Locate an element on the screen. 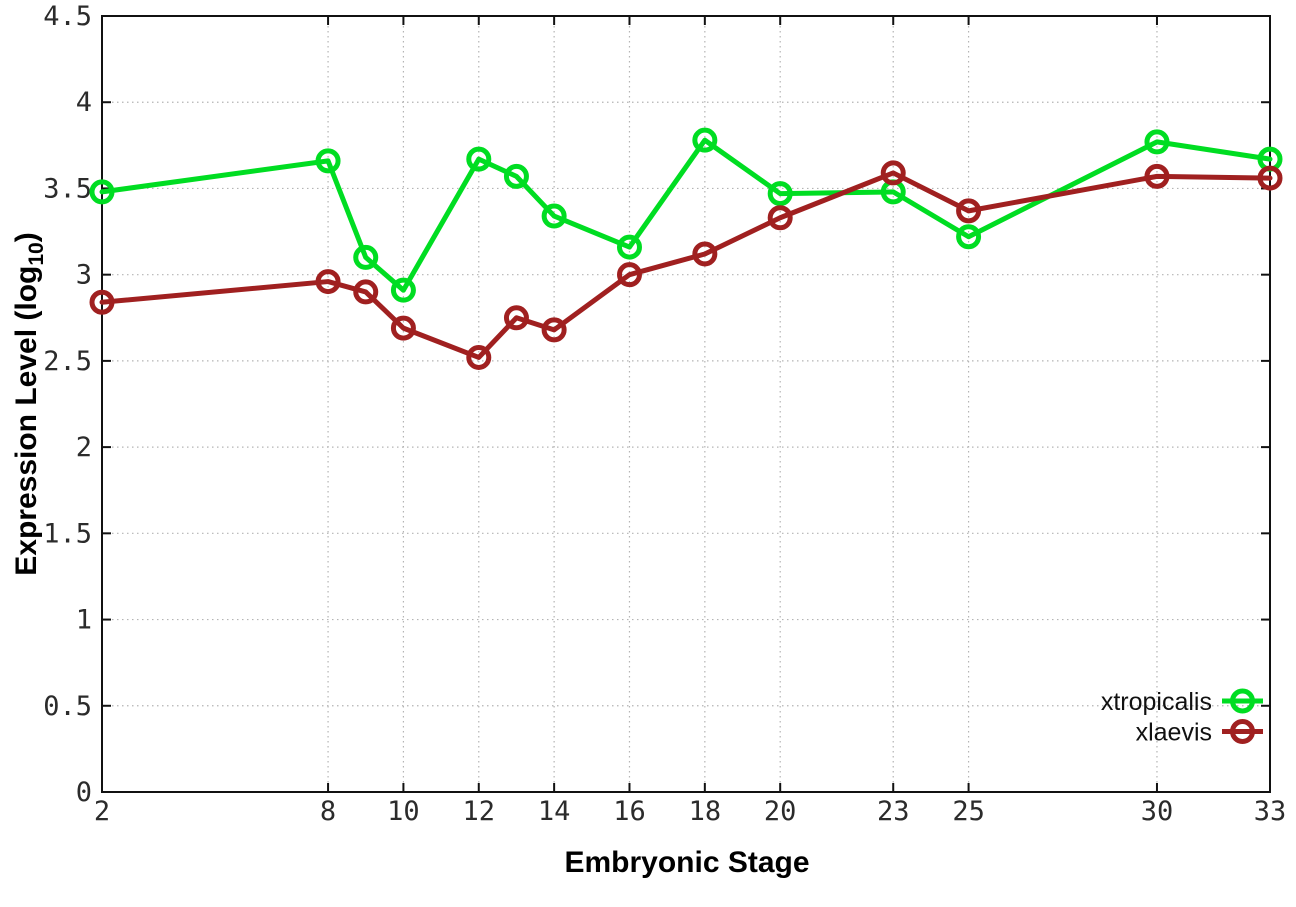 The image size is (1296, 907). y-tick-label: 1 is located at coordinates (84, 620).